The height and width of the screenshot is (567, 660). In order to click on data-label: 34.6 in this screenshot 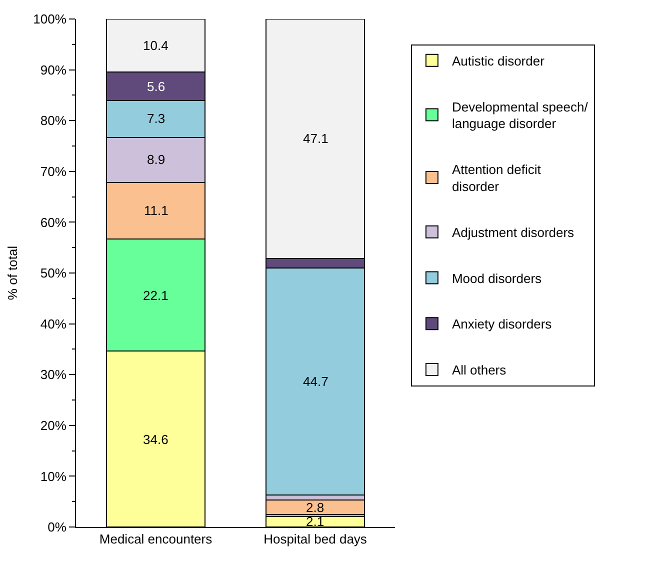, I will do `click(155, 439)`.